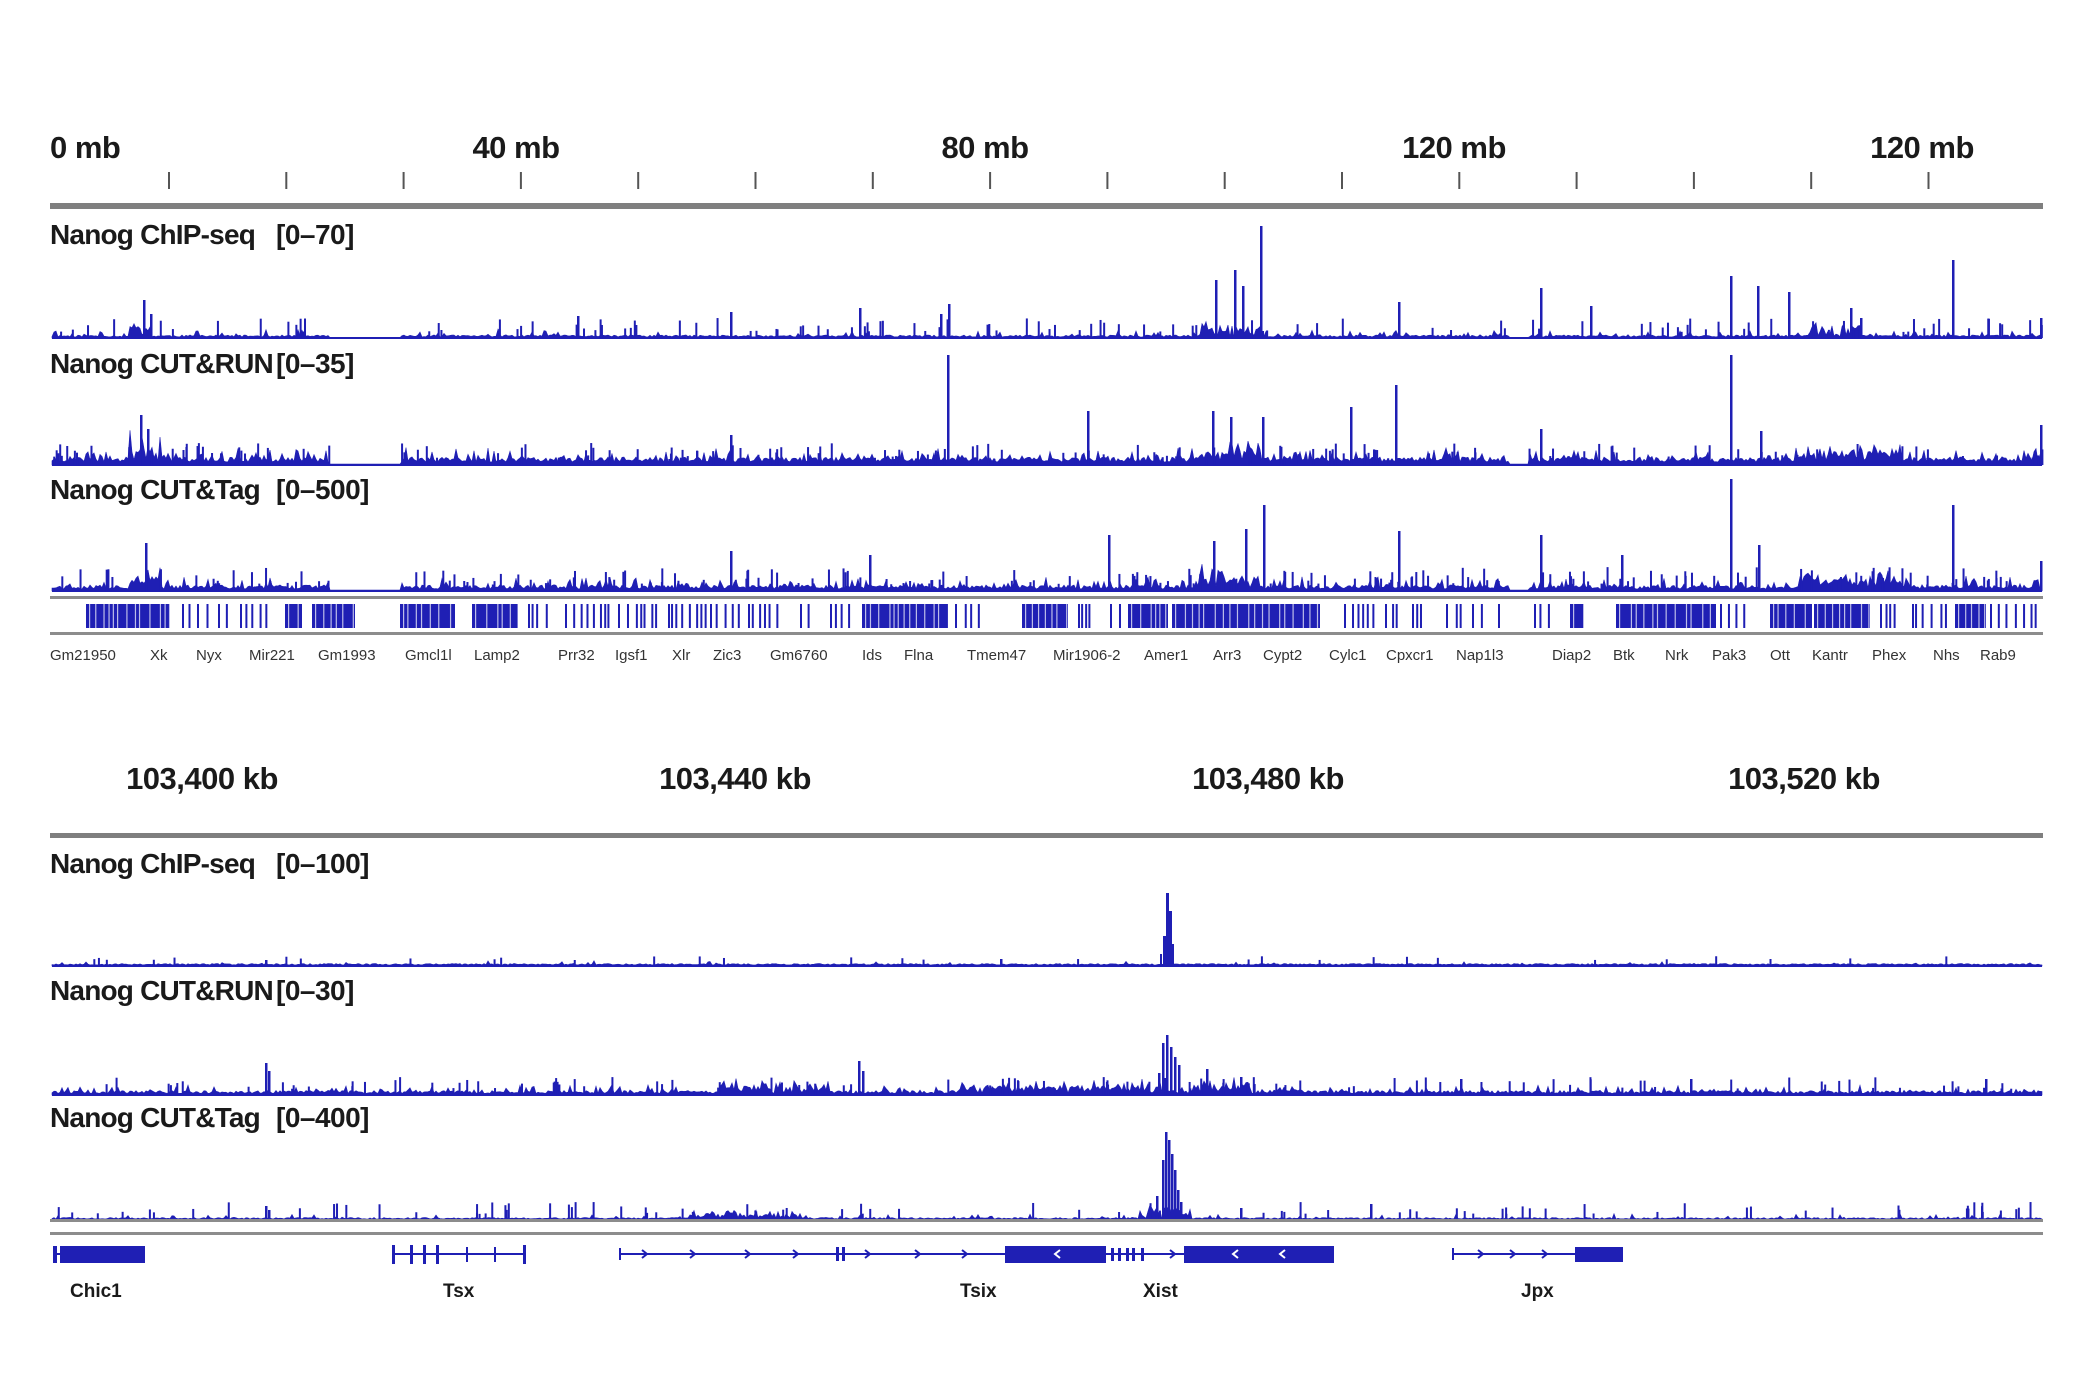 The width and height of the screenshot is (2080, 1400). Describe the element at coordinates (1161, 1291) in the screenshot. I see `gene-label: Xist` at that location.